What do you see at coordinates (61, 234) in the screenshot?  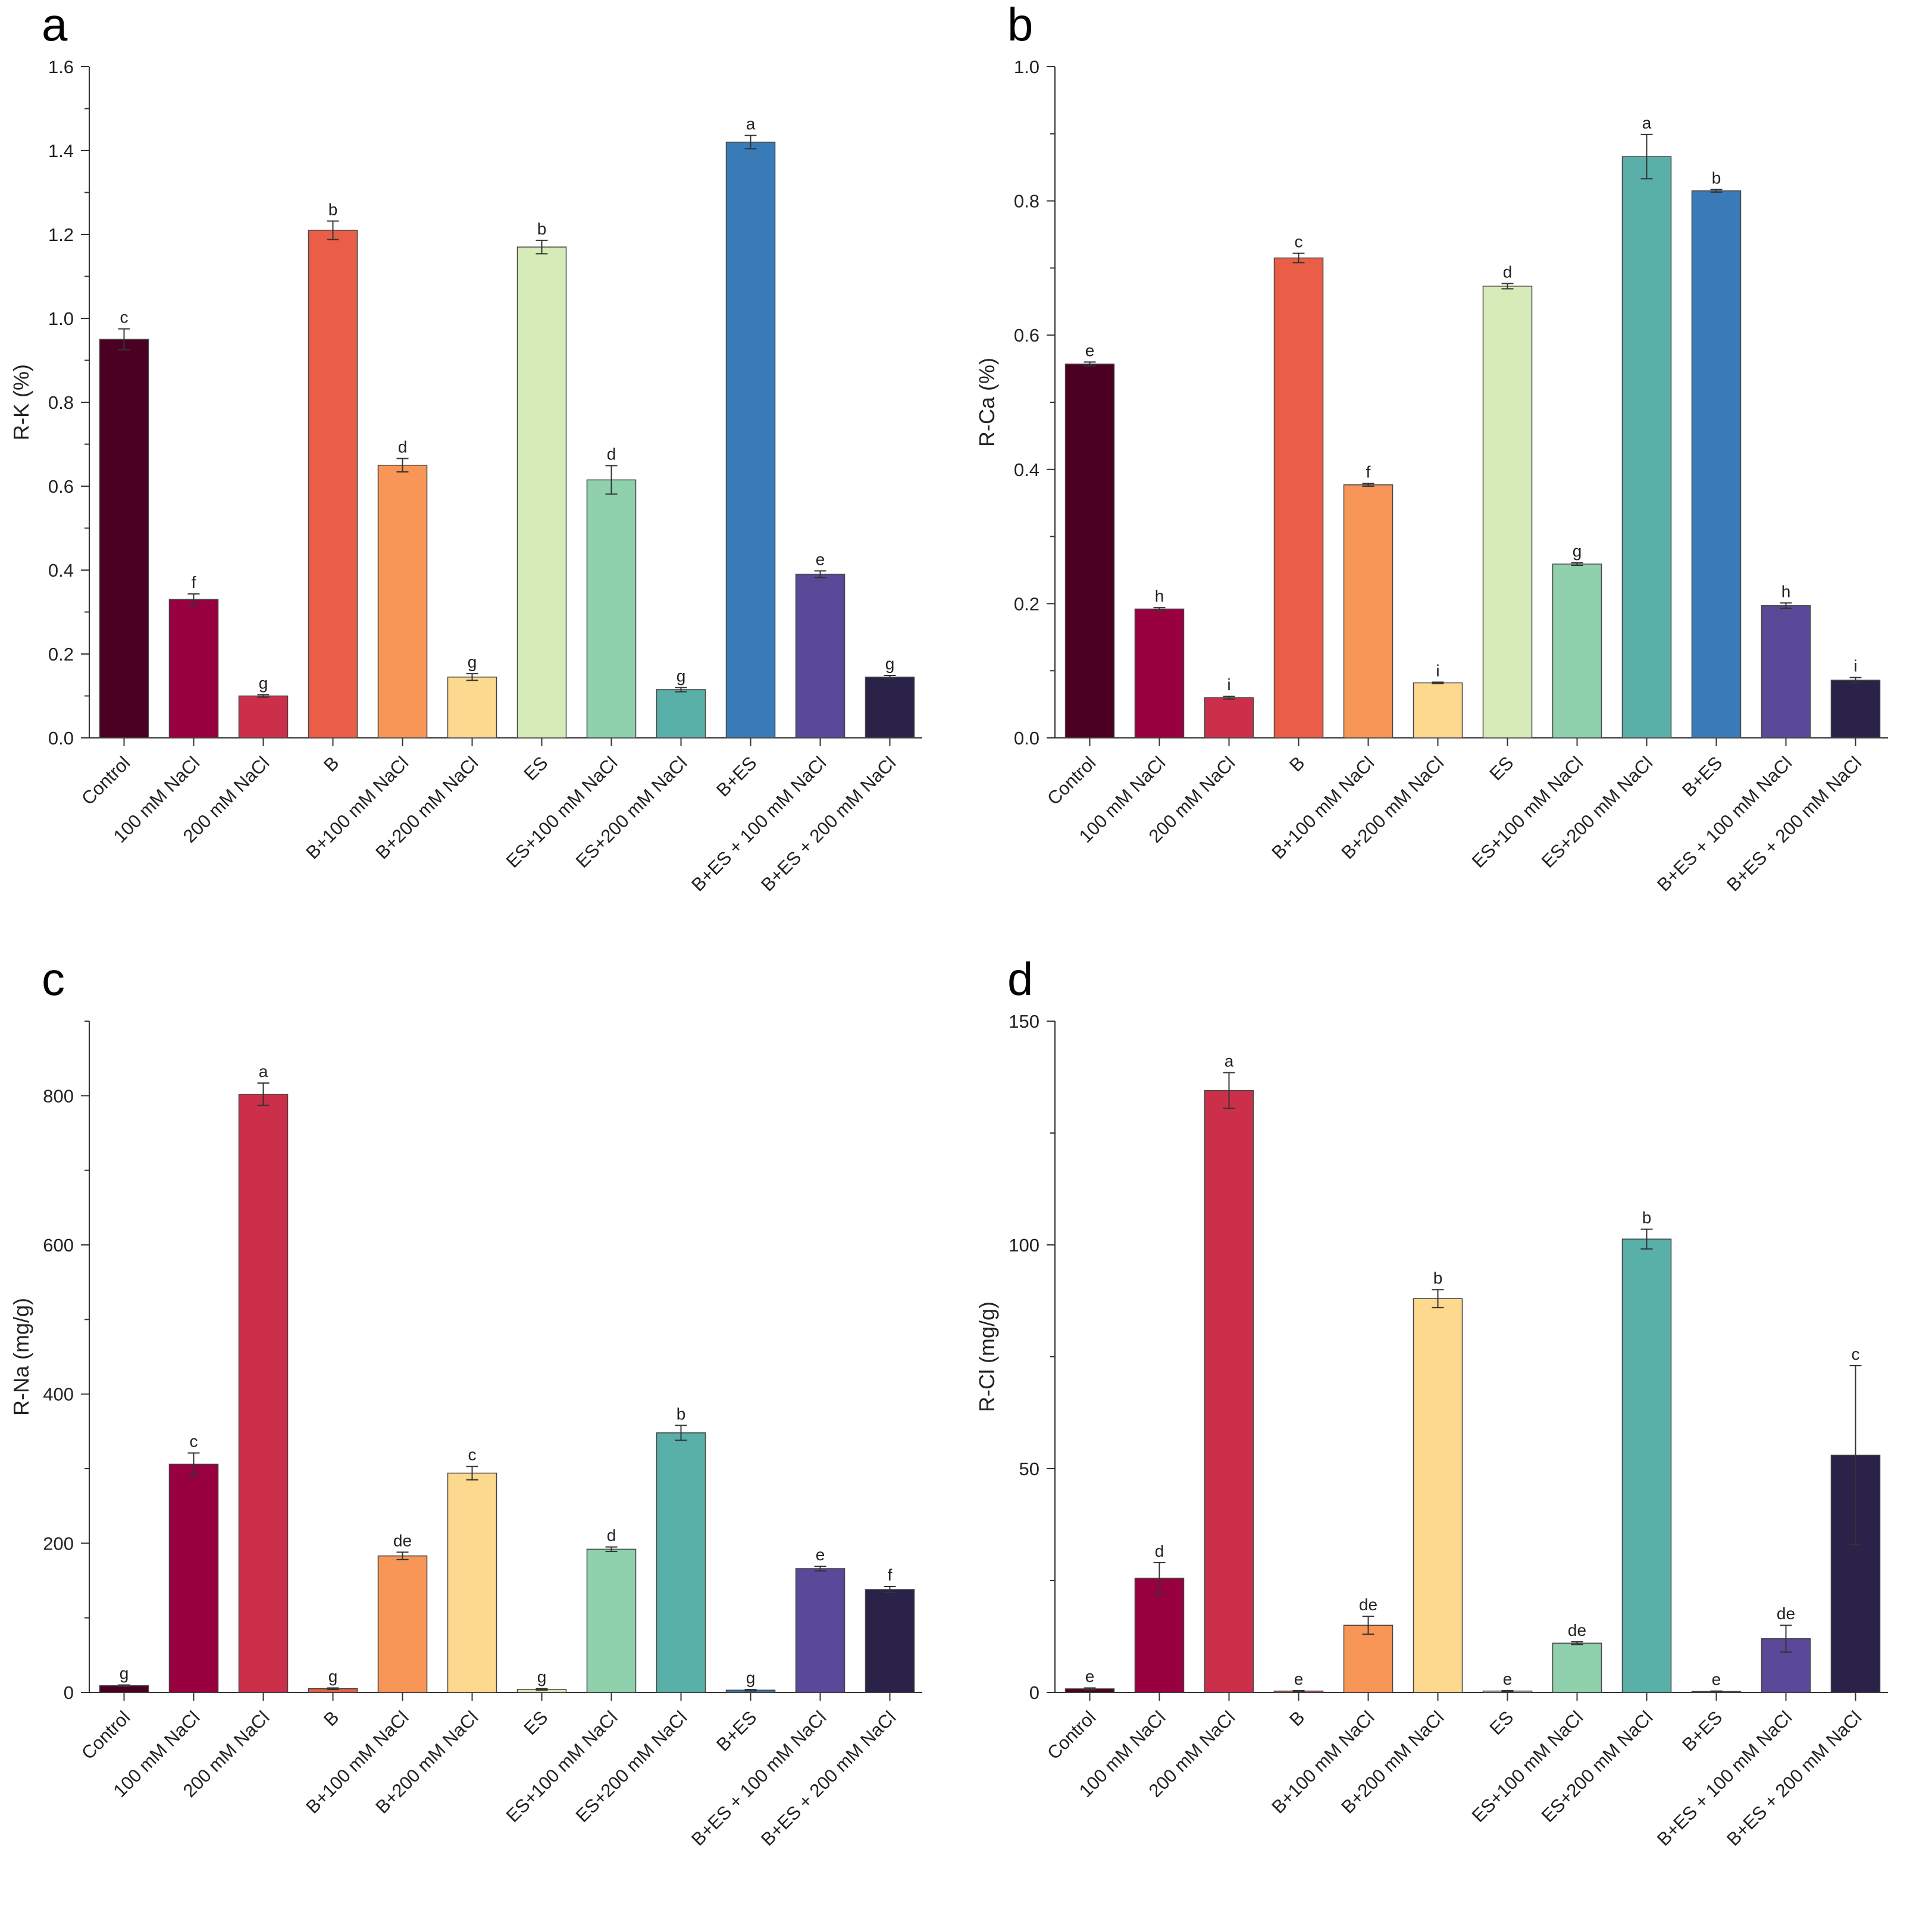 I see `y-tick-label: 1.2` at bounding box center [61, 234].